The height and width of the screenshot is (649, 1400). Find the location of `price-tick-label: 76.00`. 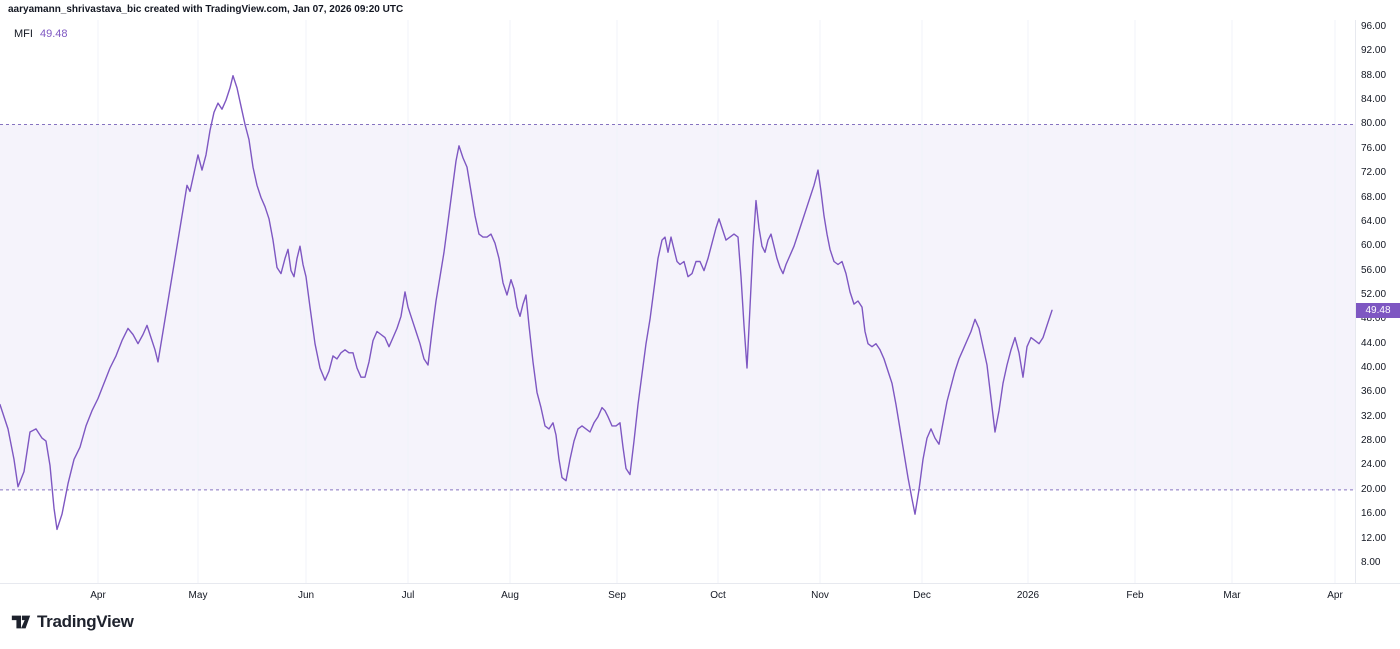

price-tick-label: 76.00 is located at coordinates (1374, 148).